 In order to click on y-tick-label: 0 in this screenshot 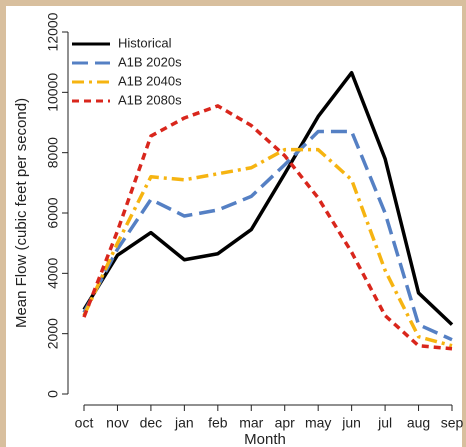, I will do `click(53, 394)`.